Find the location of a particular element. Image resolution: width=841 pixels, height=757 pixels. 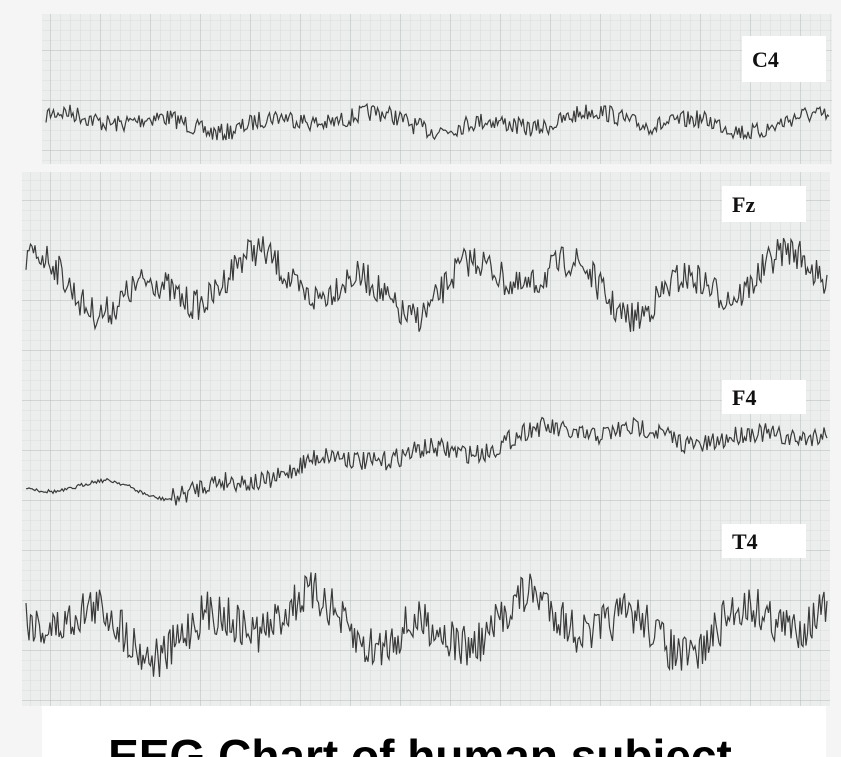

caption-box is located at coordinates (434, 731).